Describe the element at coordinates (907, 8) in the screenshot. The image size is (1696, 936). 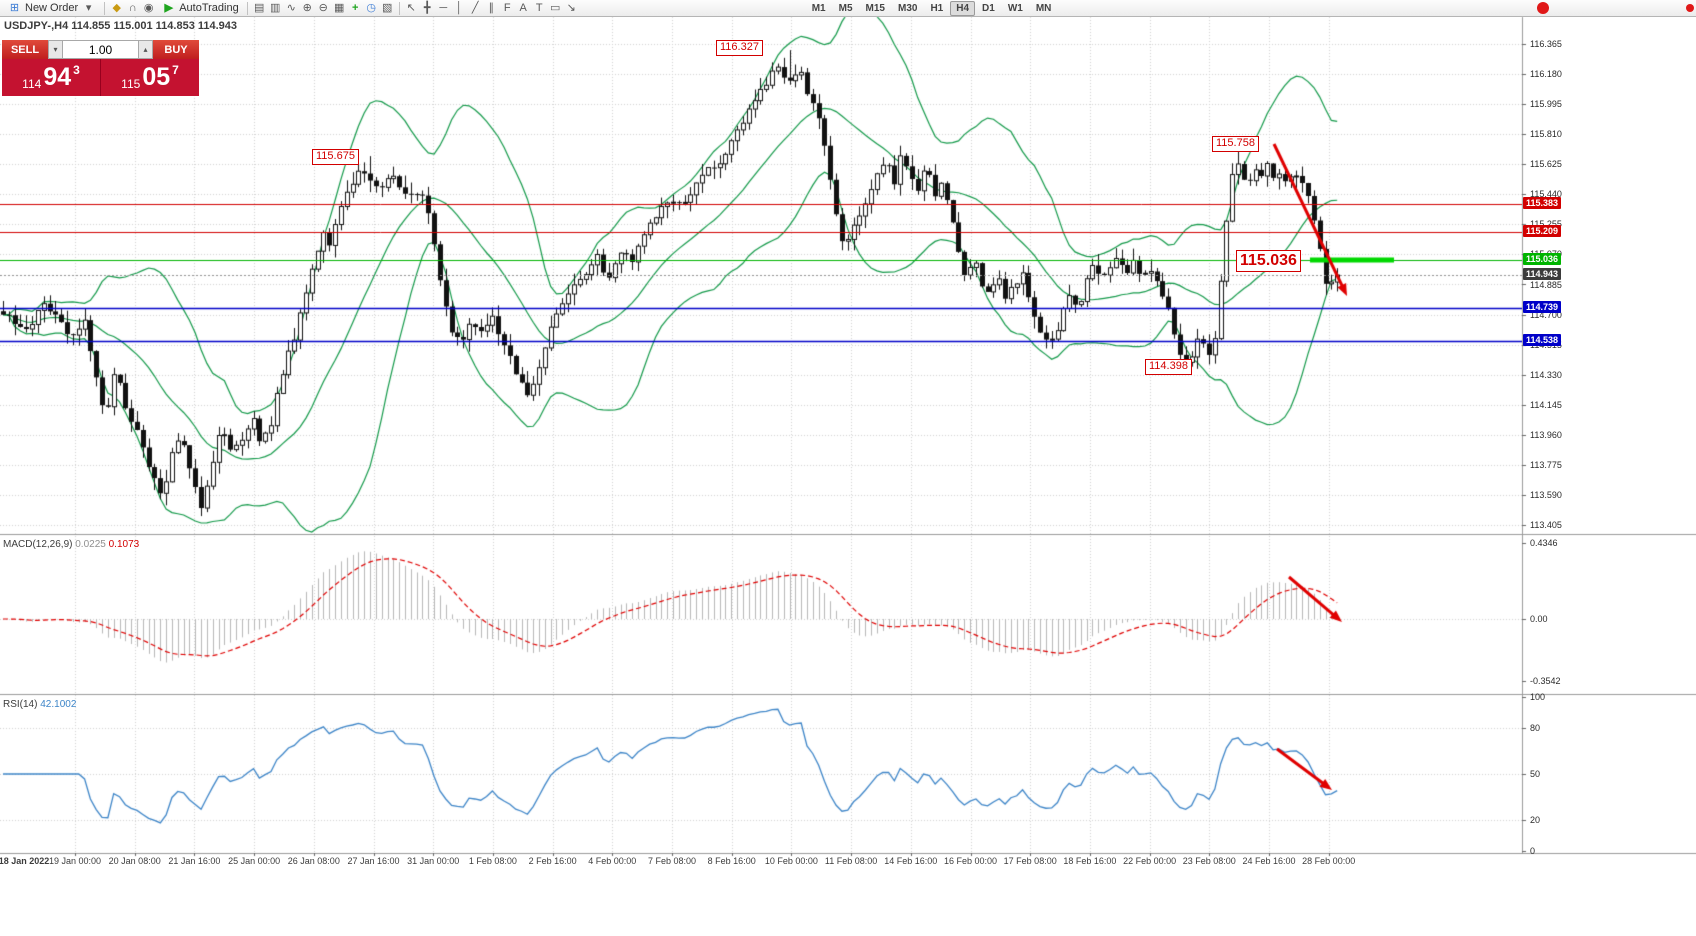
I see `timeframe-m30: M30` at that location.